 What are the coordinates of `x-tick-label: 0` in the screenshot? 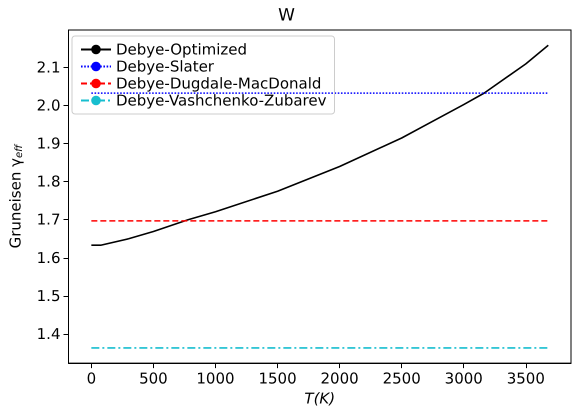 It's located at (91, 379).